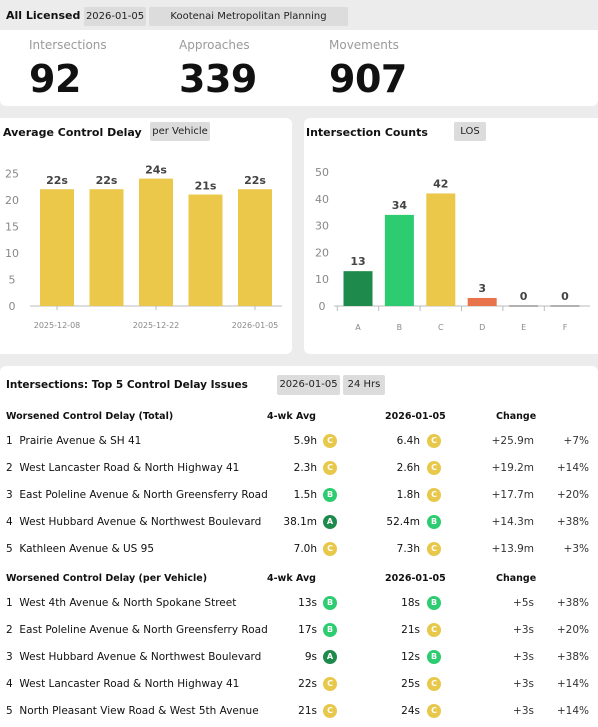 This screenshot has height=727, width=598. What do you see at coordinates (364, 385) in the screenshot?
I see `issues-range-chip: 24 Hrs` at bounding box center [364, 385].